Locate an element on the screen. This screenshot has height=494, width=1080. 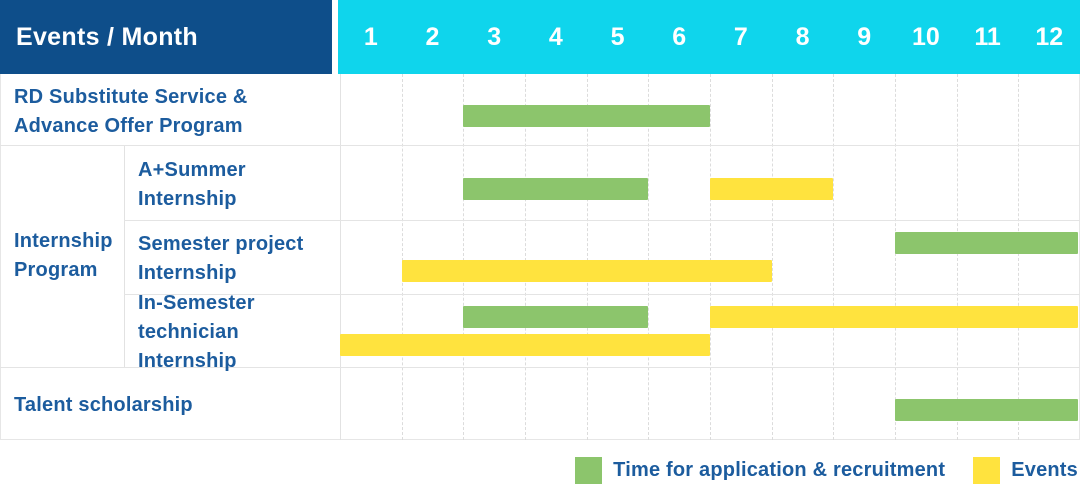
row-label-line: A+Summer is located at coordinates (192, 169).